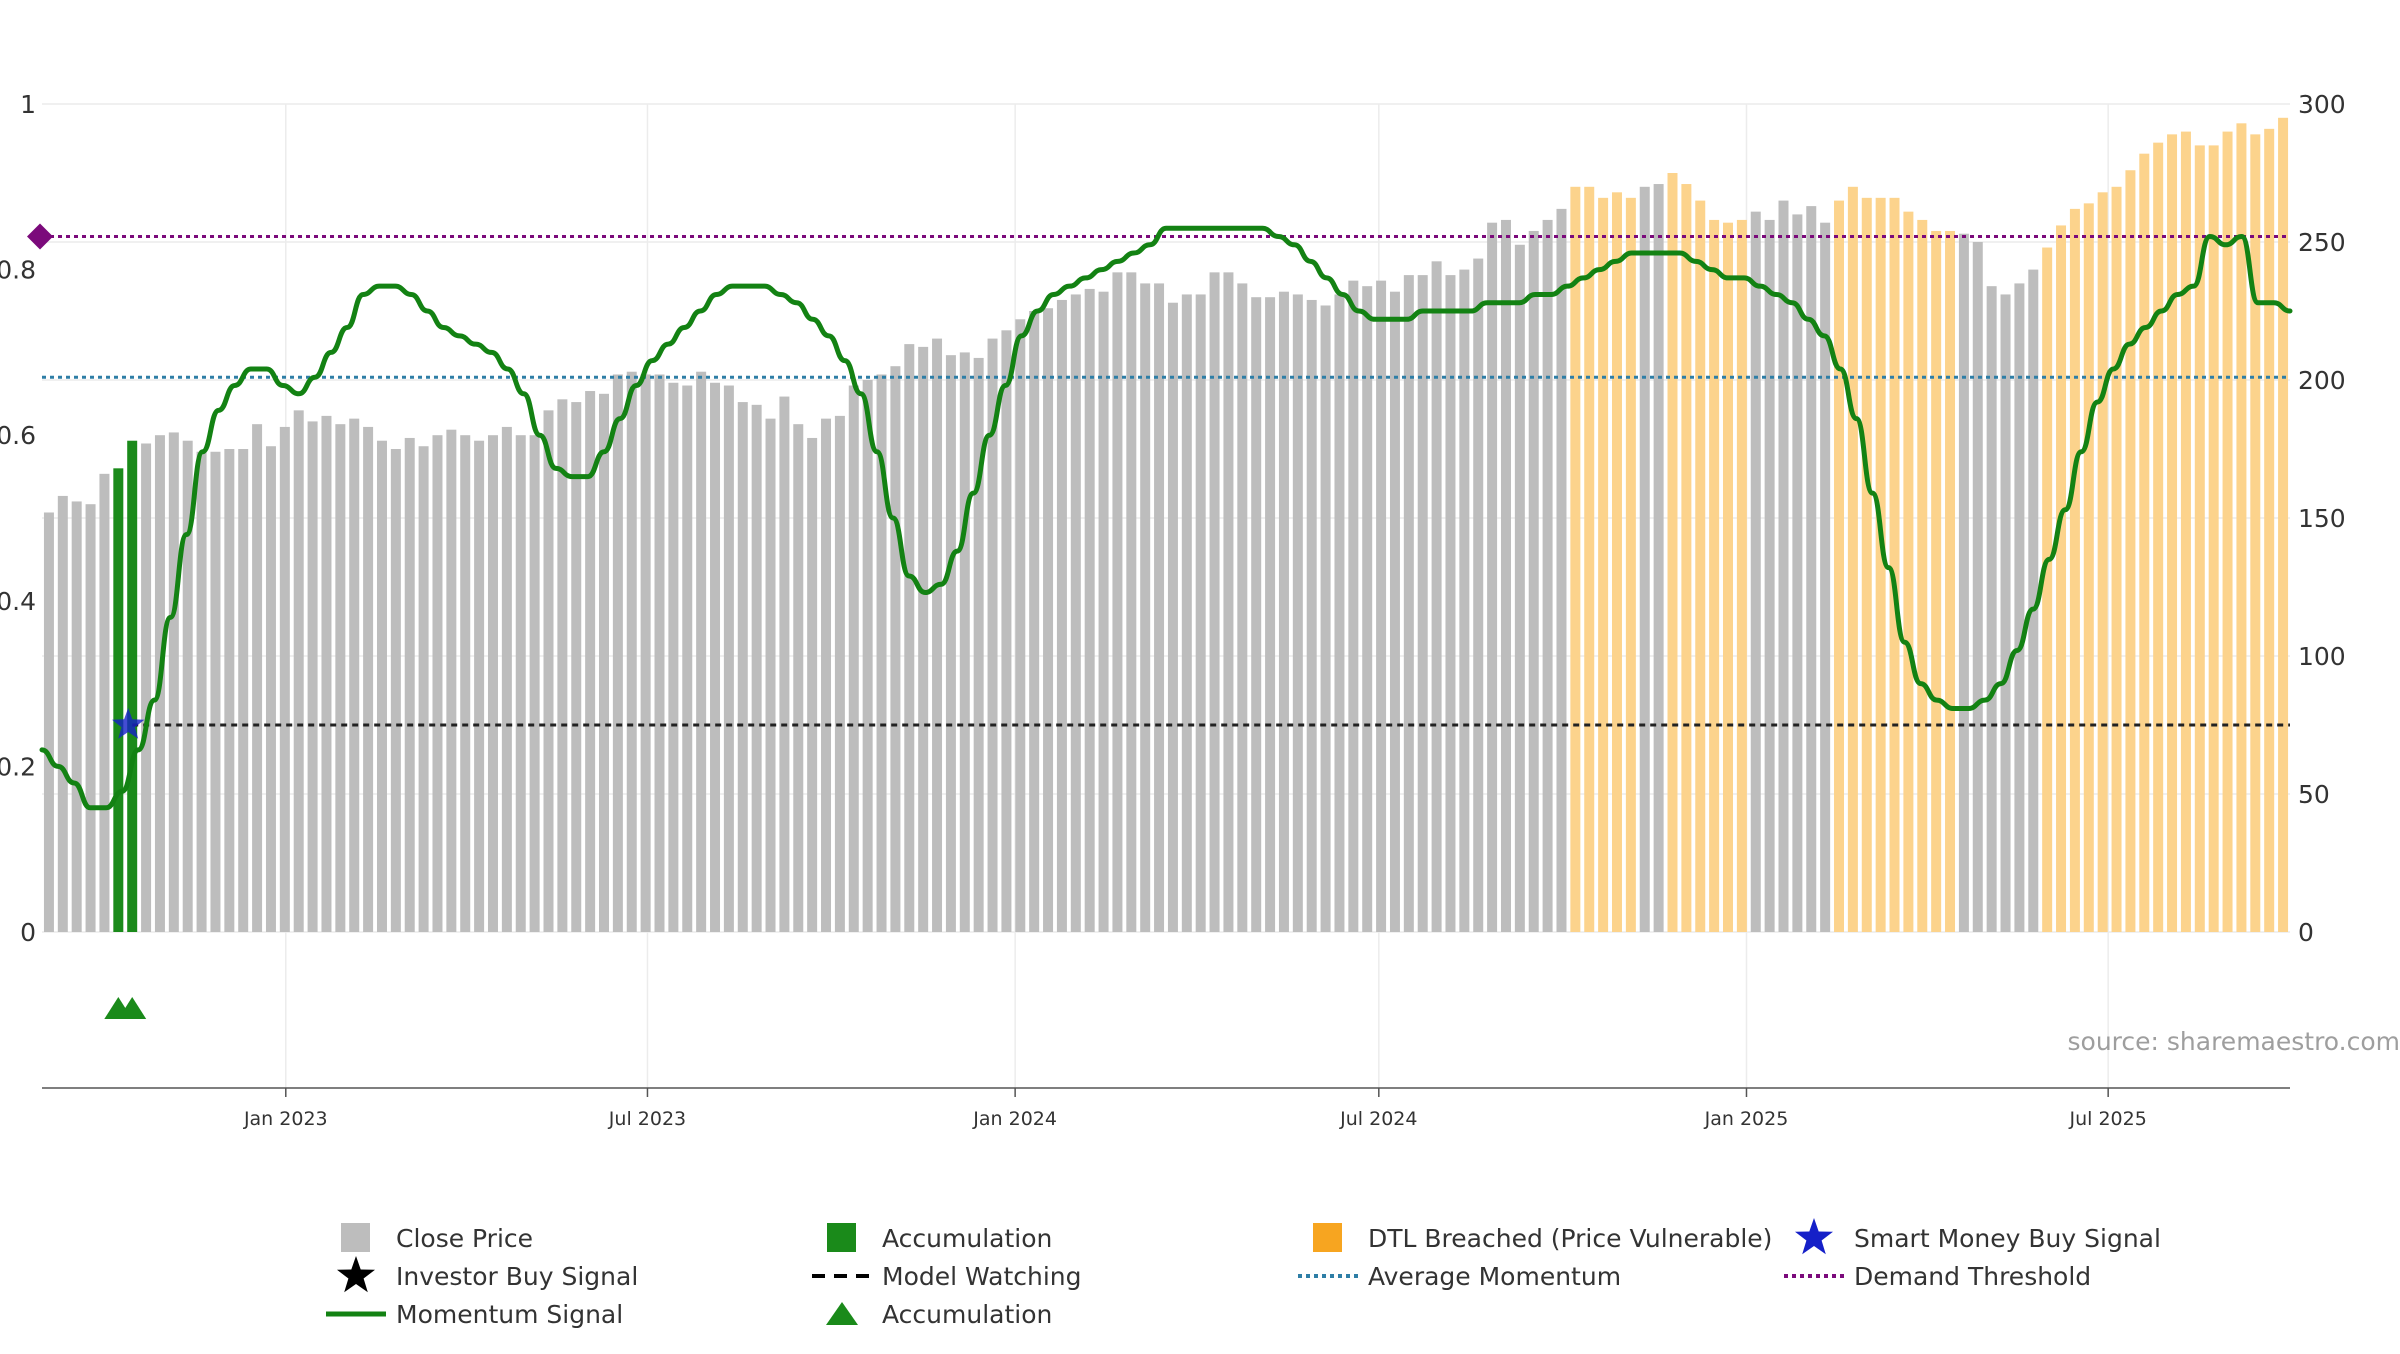 The image size is (2400, 1354). What do you see at coordinates (2322, 656) in the screenshot?
I see `right-axis-label: 100` at bounding box center [2322, 656].